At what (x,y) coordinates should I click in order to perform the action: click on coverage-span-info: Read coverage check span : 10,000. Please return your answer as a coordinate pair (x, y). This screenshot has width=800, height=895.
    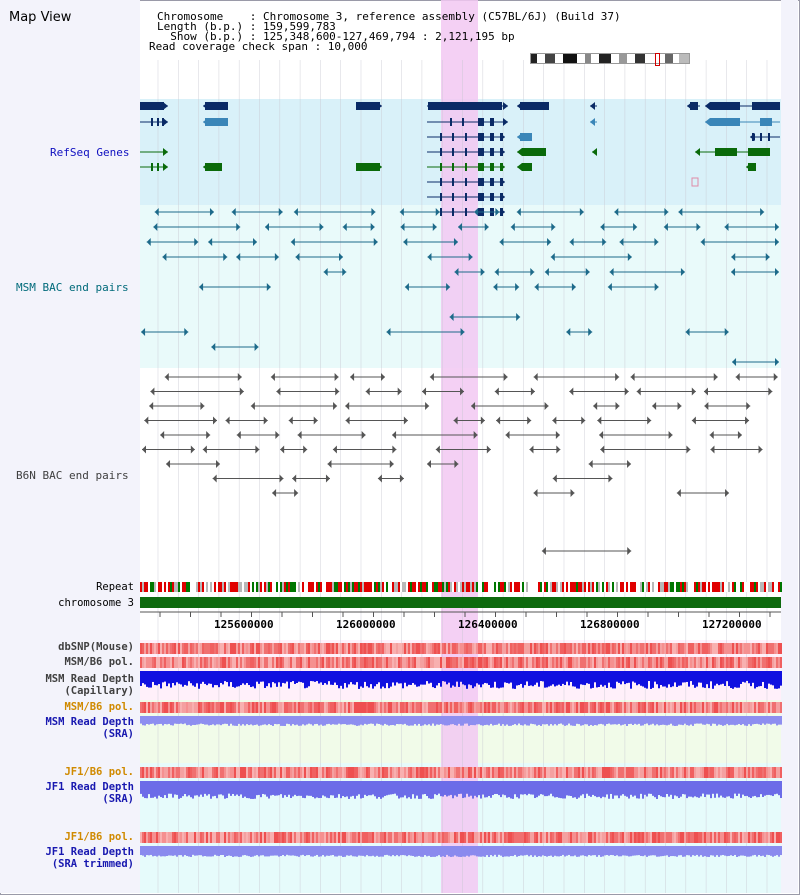
    Looking at the image, I should click on (258, 46).